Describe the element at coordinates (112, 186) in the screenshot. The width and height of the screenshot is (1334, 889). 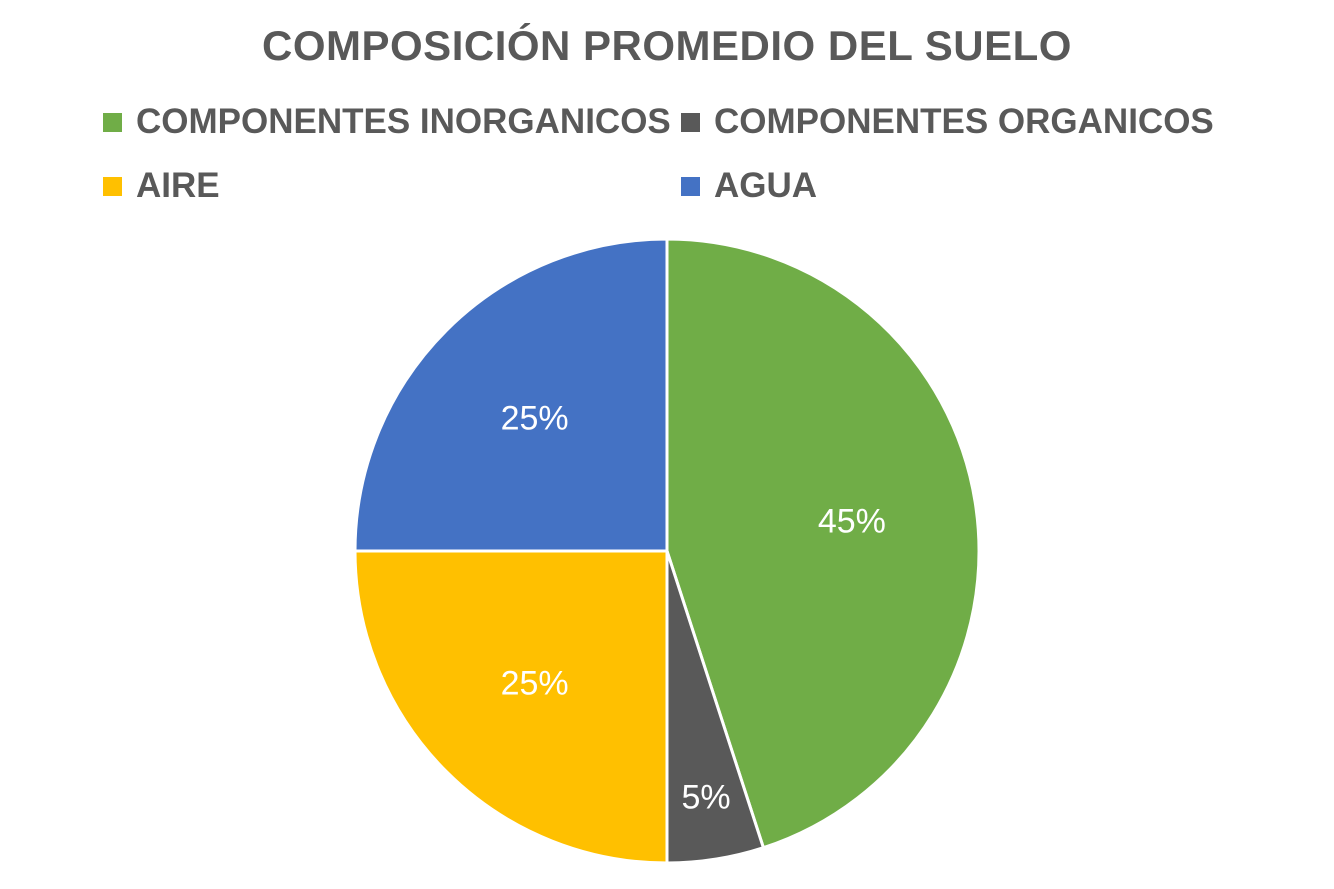
I see `legend-swatch-aire` at that location.